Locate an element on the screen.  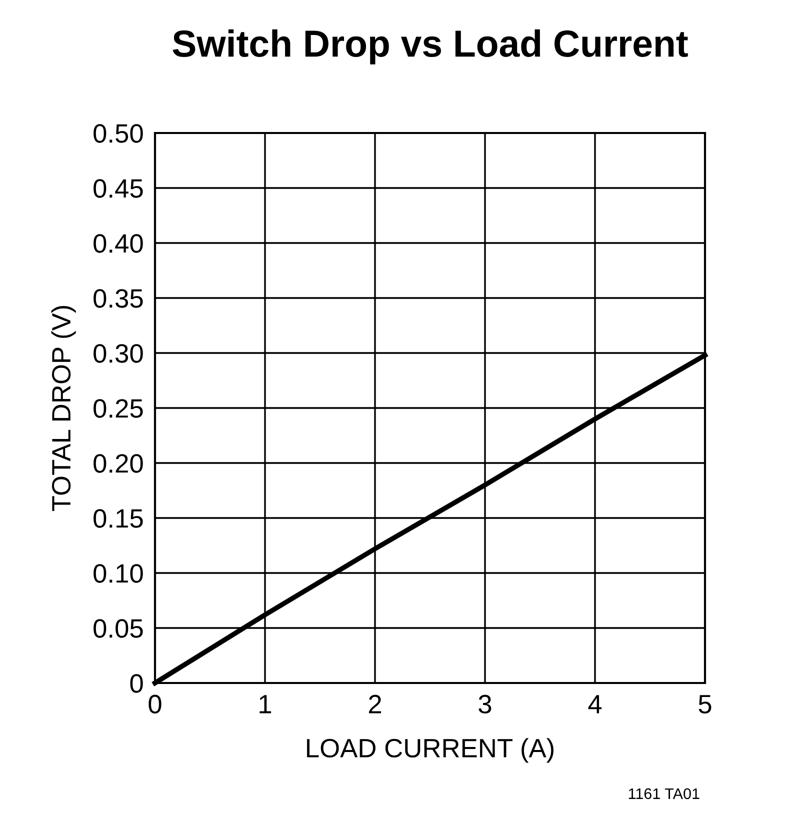
chart-title: Switch Drop vs Load Current is located at coordinates (430, 46).